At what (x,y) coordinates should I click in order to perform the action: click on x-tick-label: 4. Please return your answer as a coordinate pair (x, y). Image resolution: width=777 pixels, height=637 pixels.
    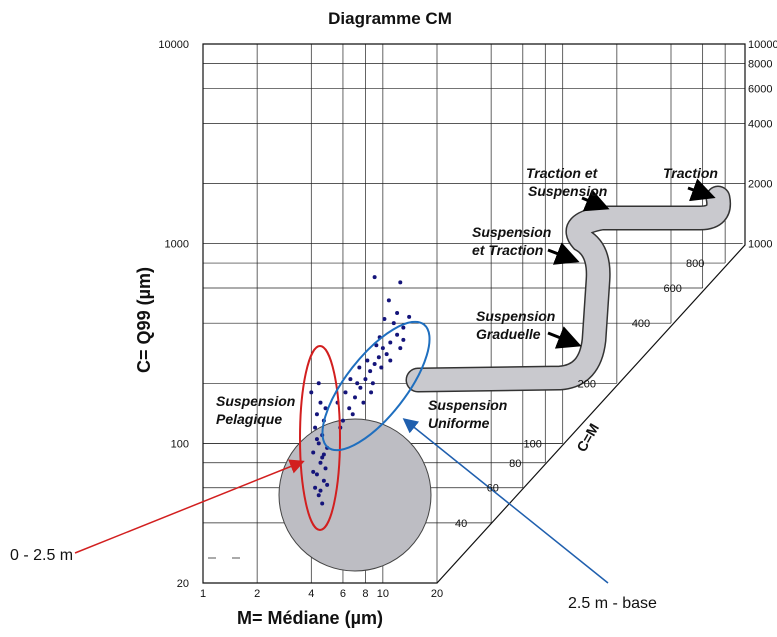
    Looking at the image, I should click on (311, 594).